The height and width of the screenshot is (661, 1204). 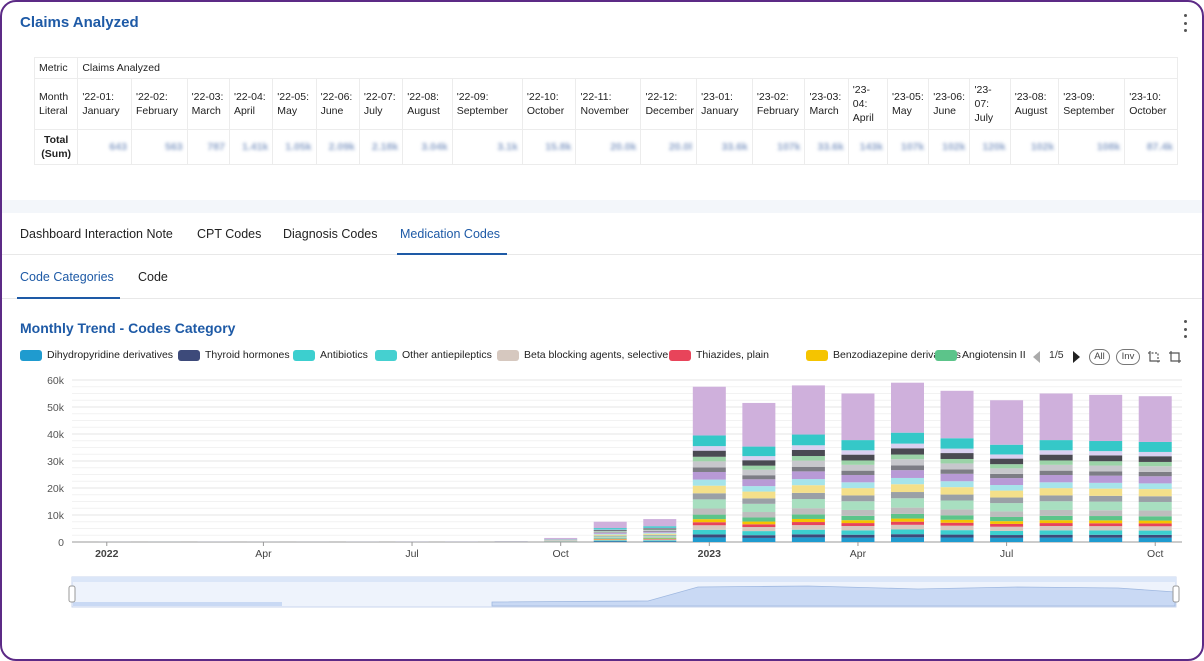 I want to click on legend-item: Antibiotics, so click(x=330, y=355).